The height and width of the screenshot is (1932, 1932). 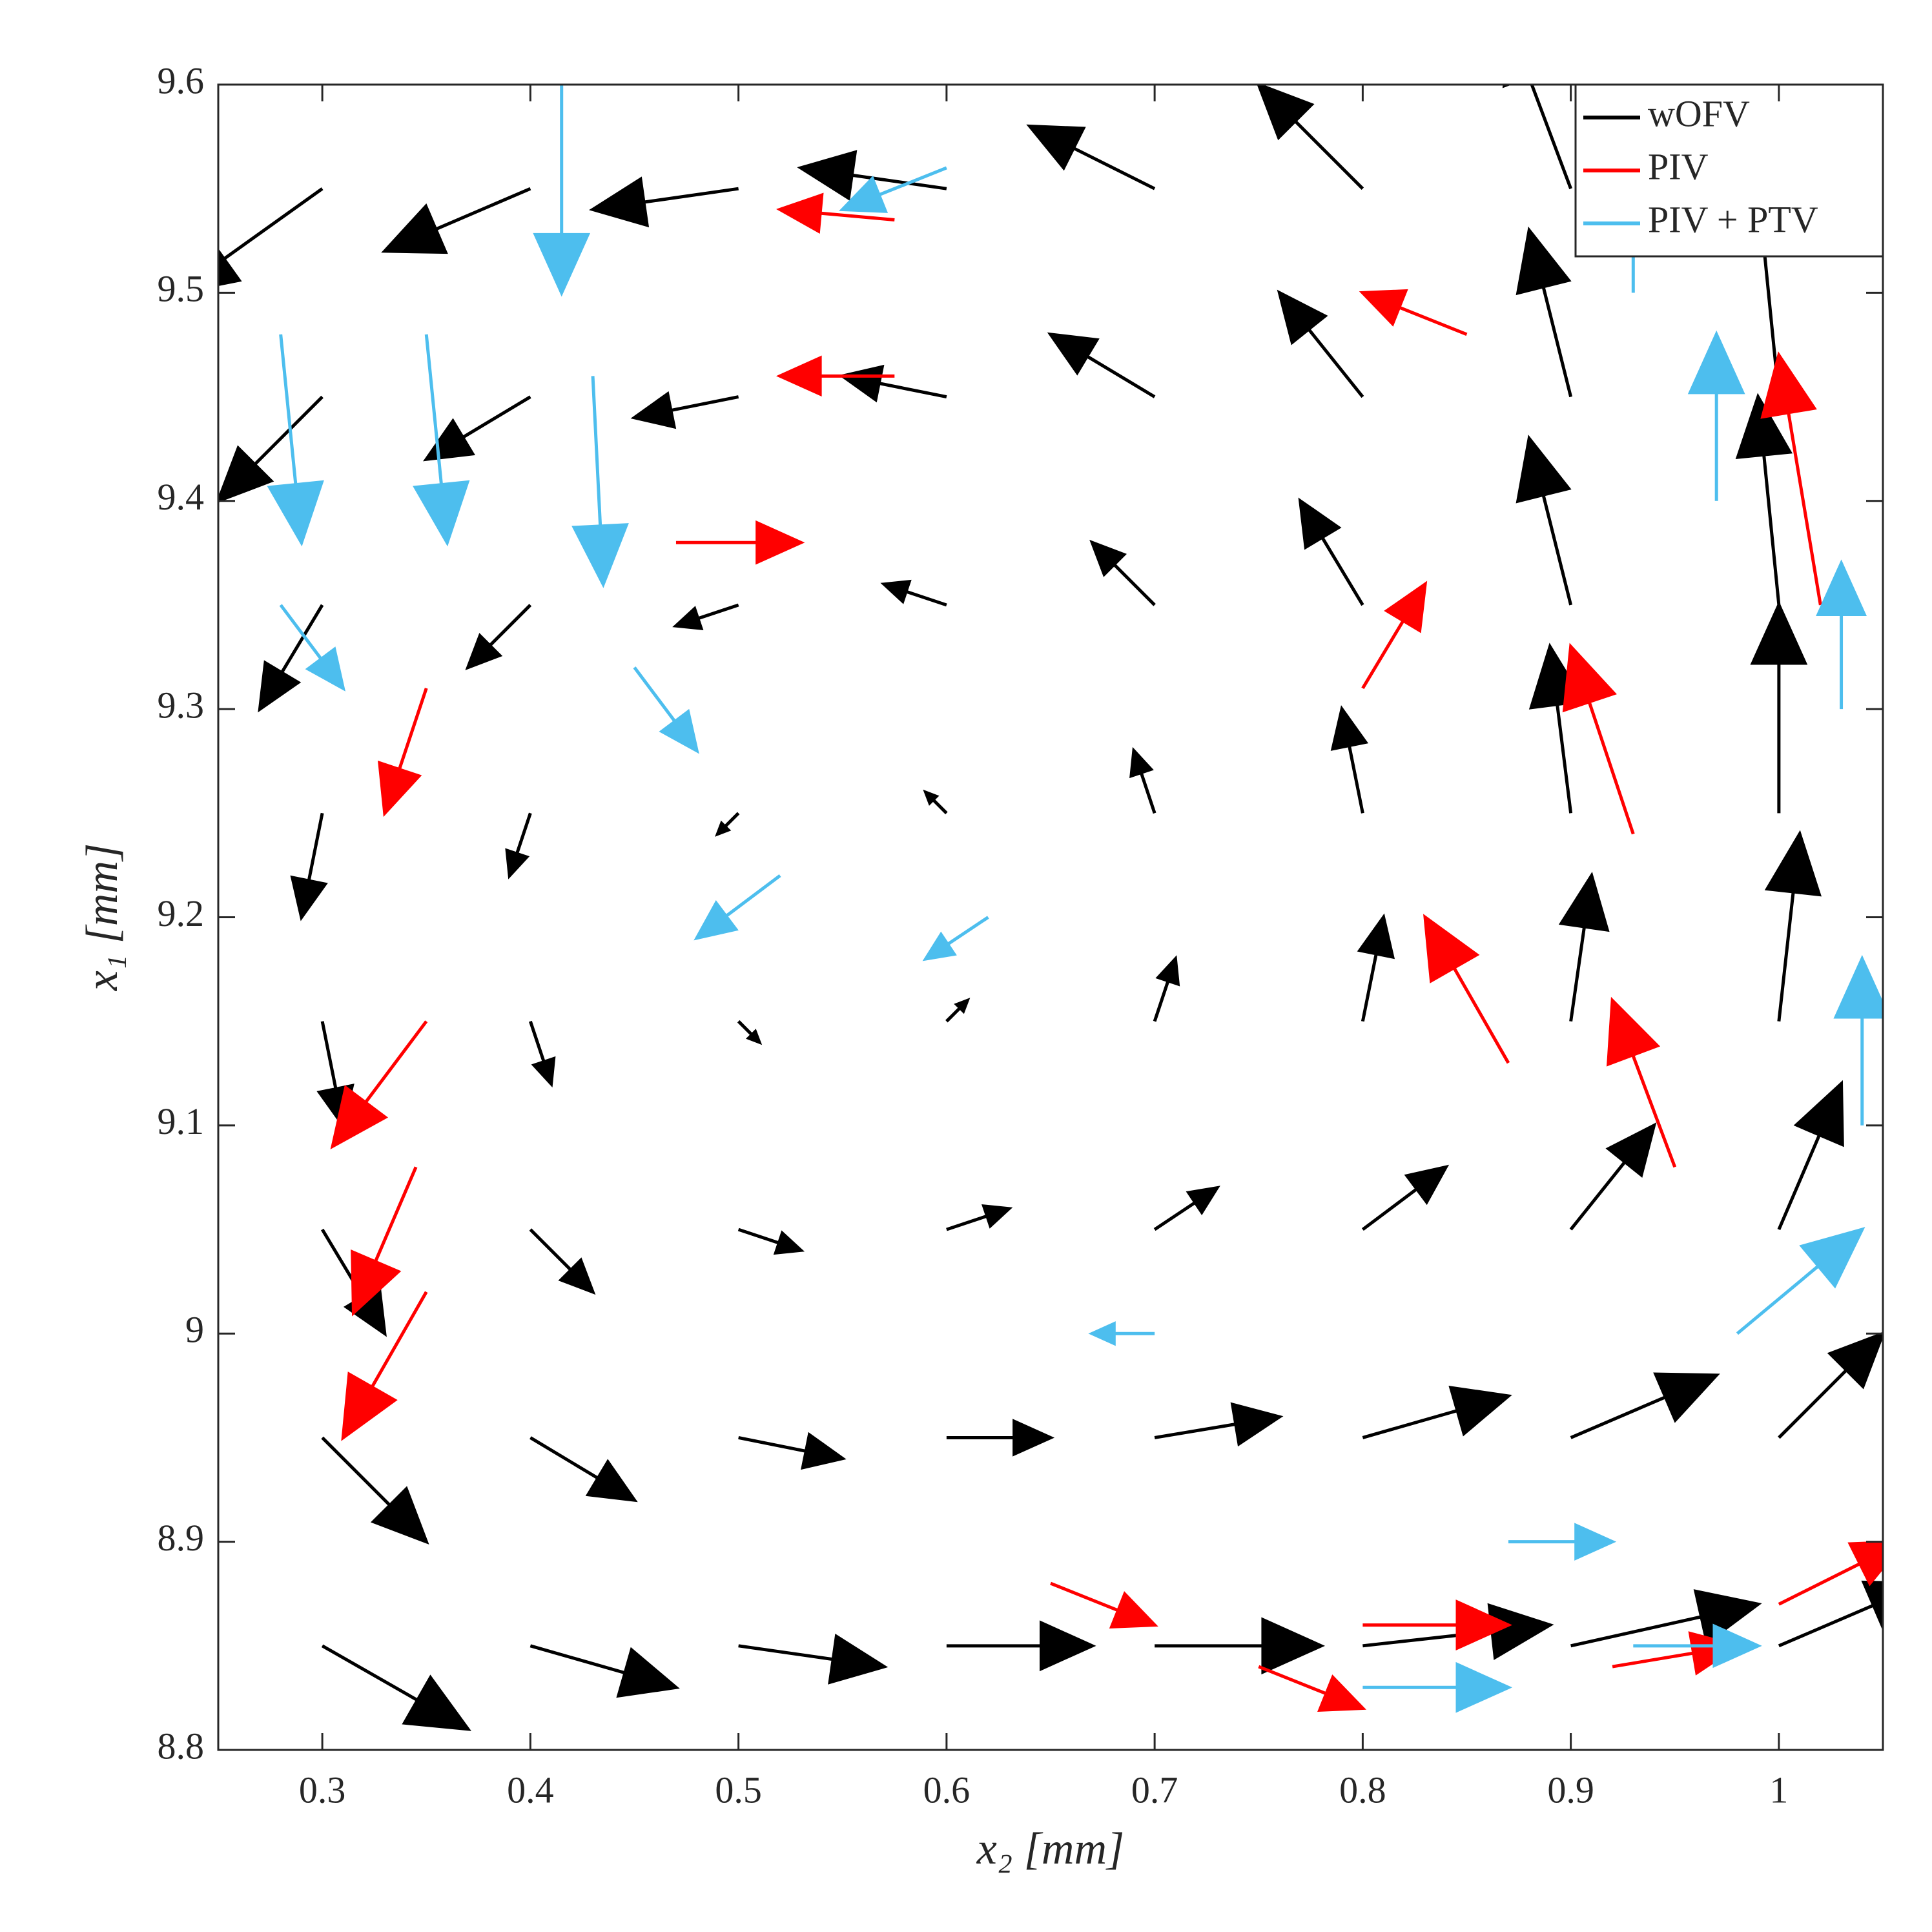 What do you see at coordinates (1570, 1790) in the screenshot?
I see `x-tick-label: 0.9` at bounding box center [1570, 1790].